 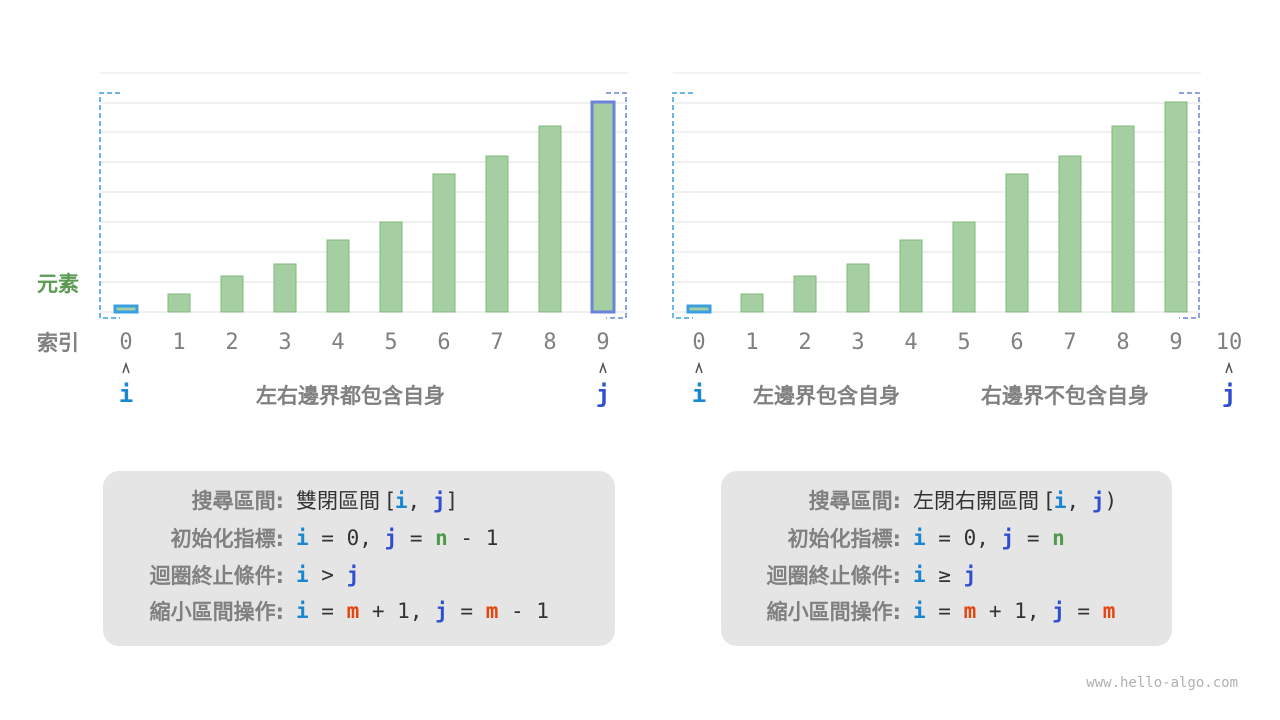 What do you see at coordinates (109, 205) in the screenshot?
I see `left-boundary-bracket` at bounding box center [109, 205].